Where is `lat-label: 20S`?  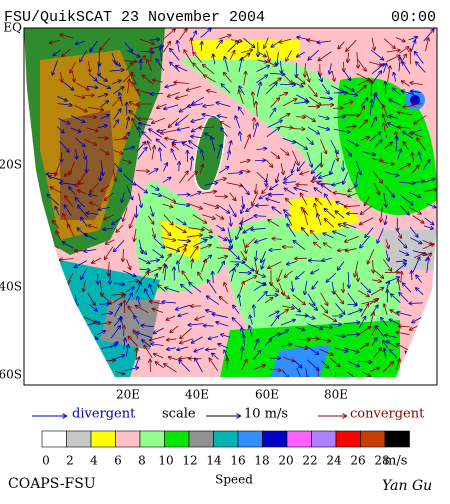 lat-label: 20S is located at coordinates (11, 165).